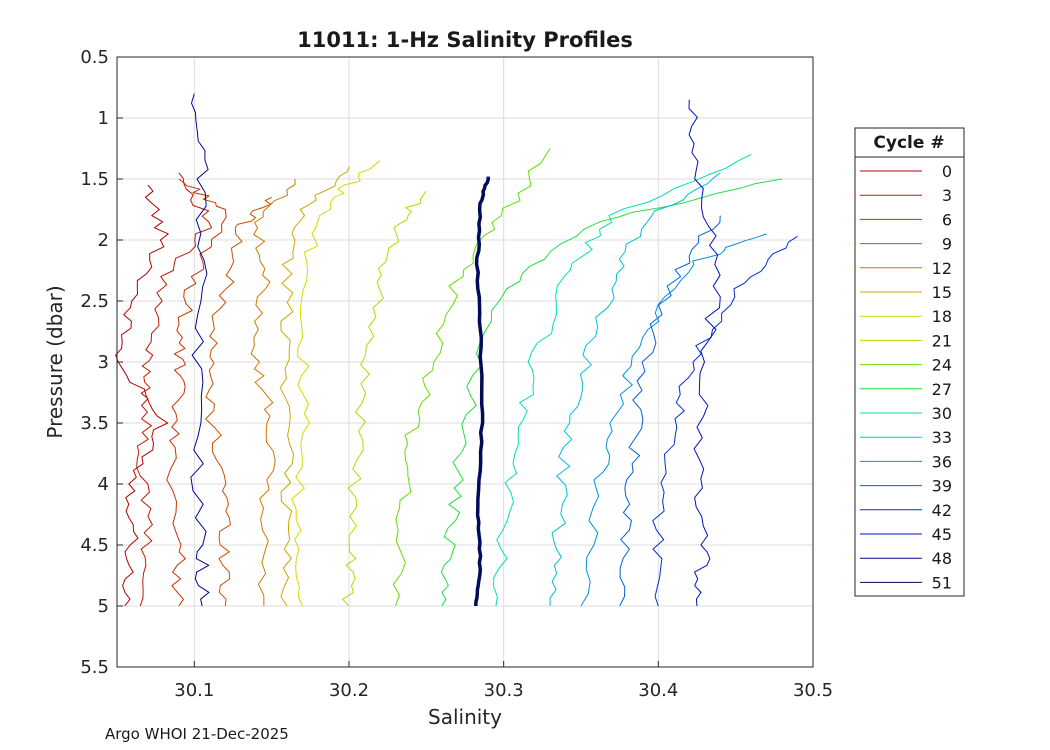 The width and height of the screenshot is (1050, 750). What do you see at coordinates (942, 486) in the screenshot?
I see `legend-label-cycle-39: 39` at bounding box center [942, 486].